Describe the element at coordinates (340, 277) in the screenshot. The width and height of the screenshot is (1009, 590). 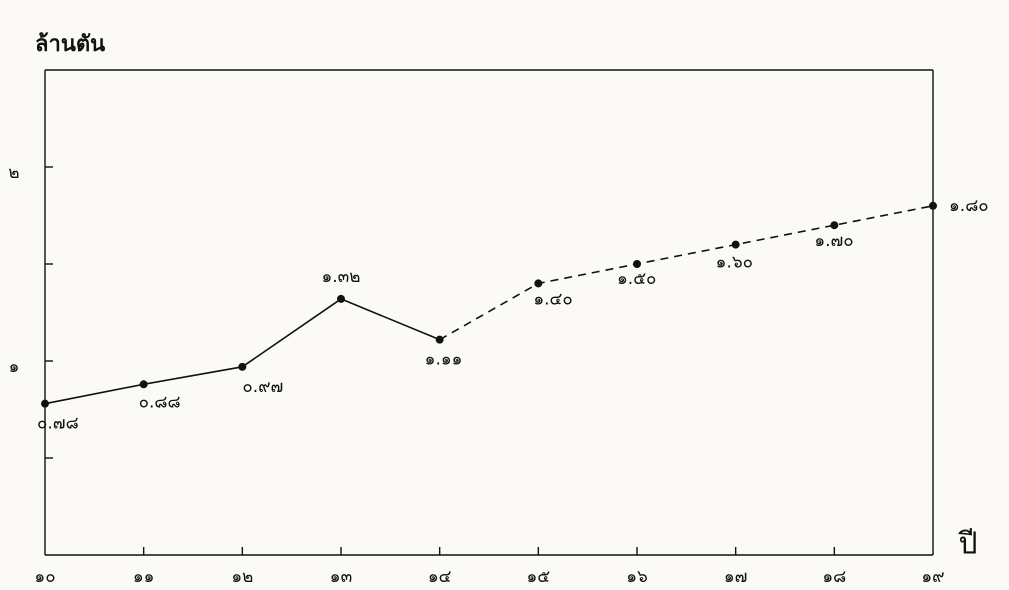
I see `data-label: ๑.๓๒` at that location.